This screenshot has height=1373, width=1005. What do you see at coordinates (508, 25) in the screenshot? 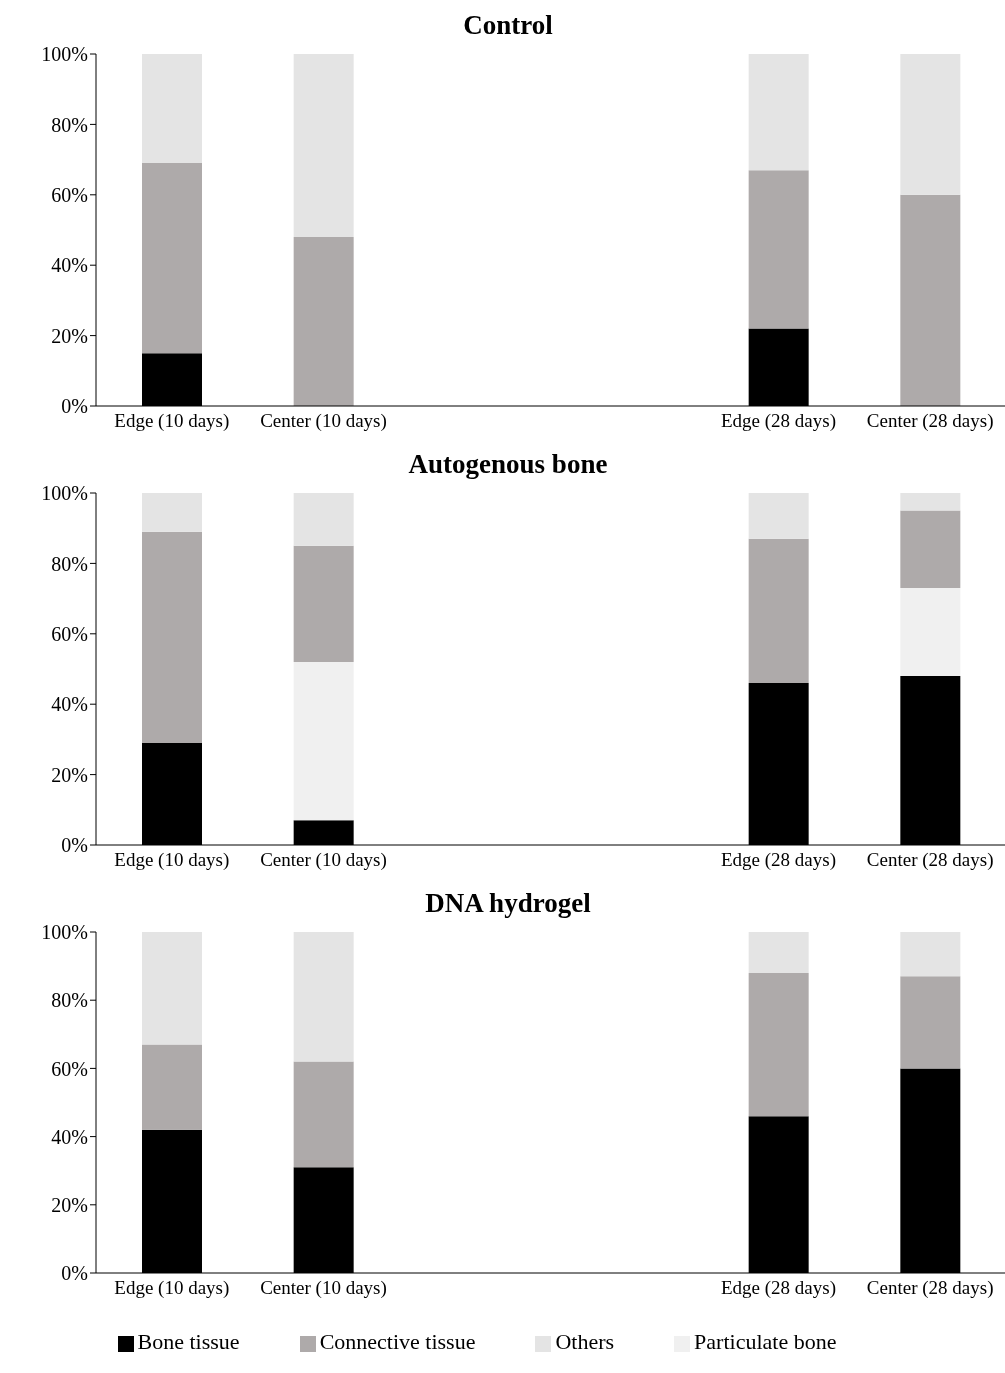
I see `chart-title: Control` at bounding box center [508, 25].